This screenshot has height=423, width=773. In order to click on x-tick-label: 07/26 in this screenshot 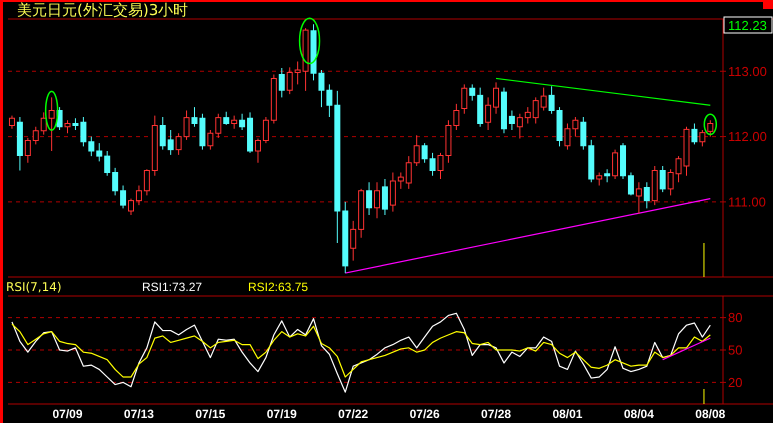, I will do `click(425, 414)`.